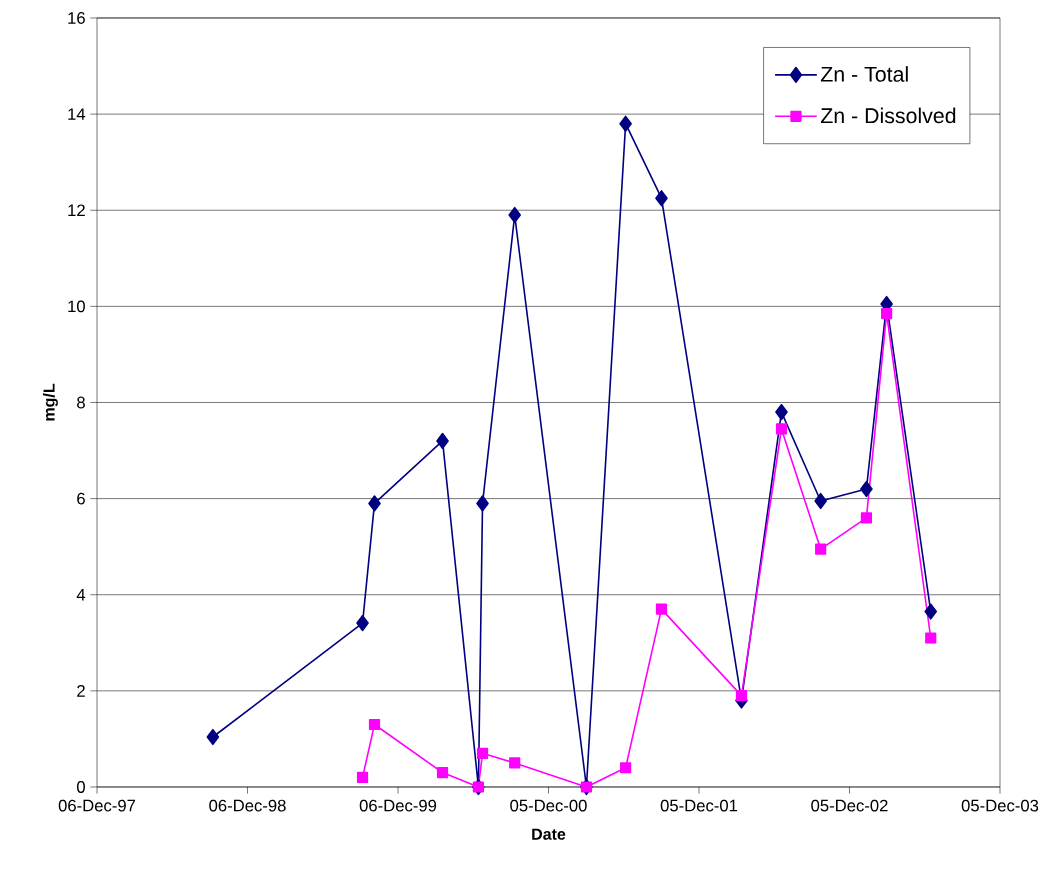  Describe the element at coordinates (81, 595) in the screenshot. I see `y-tick-label: 4` at that location.